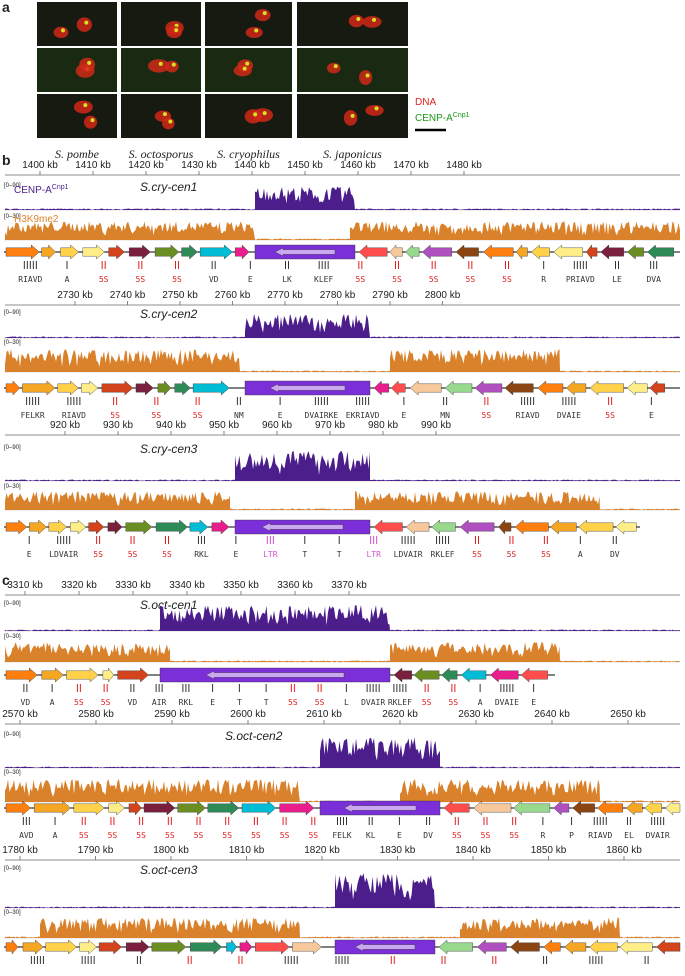  I want to click on gene-label: DVAIE, so click(569, 415).